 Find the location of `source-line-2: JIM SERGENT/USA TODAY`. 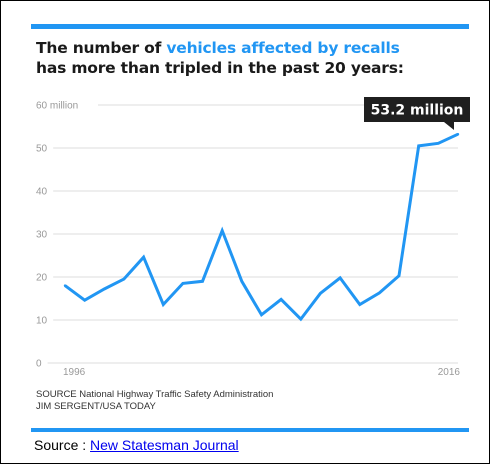

source-line-2: JIM SERGENT/USA TODAY is located at coordinates (96, 406).